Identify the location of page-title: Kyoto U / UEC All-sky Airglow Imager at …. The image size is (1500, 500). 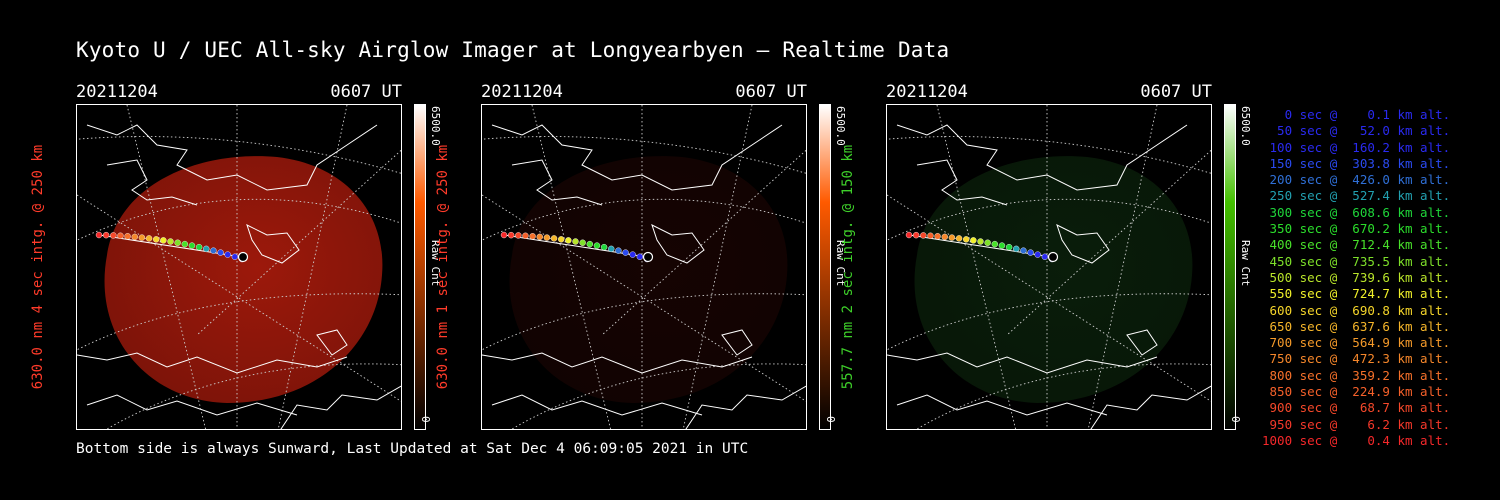
(513, 50).